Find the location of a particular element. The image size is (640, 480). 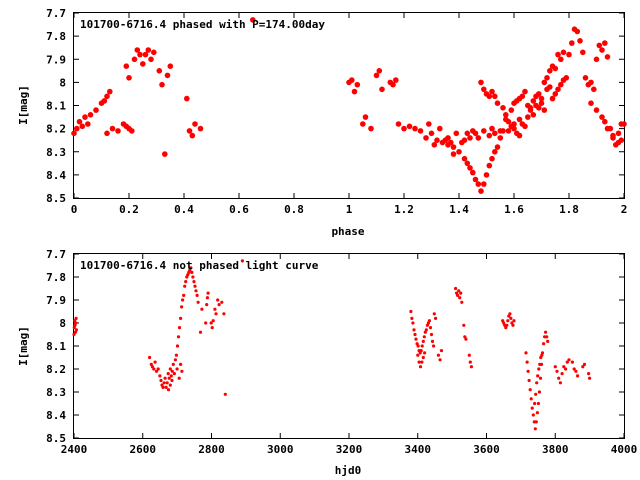

x-tick-label: 1.6 is located at coordinates (514, 209).